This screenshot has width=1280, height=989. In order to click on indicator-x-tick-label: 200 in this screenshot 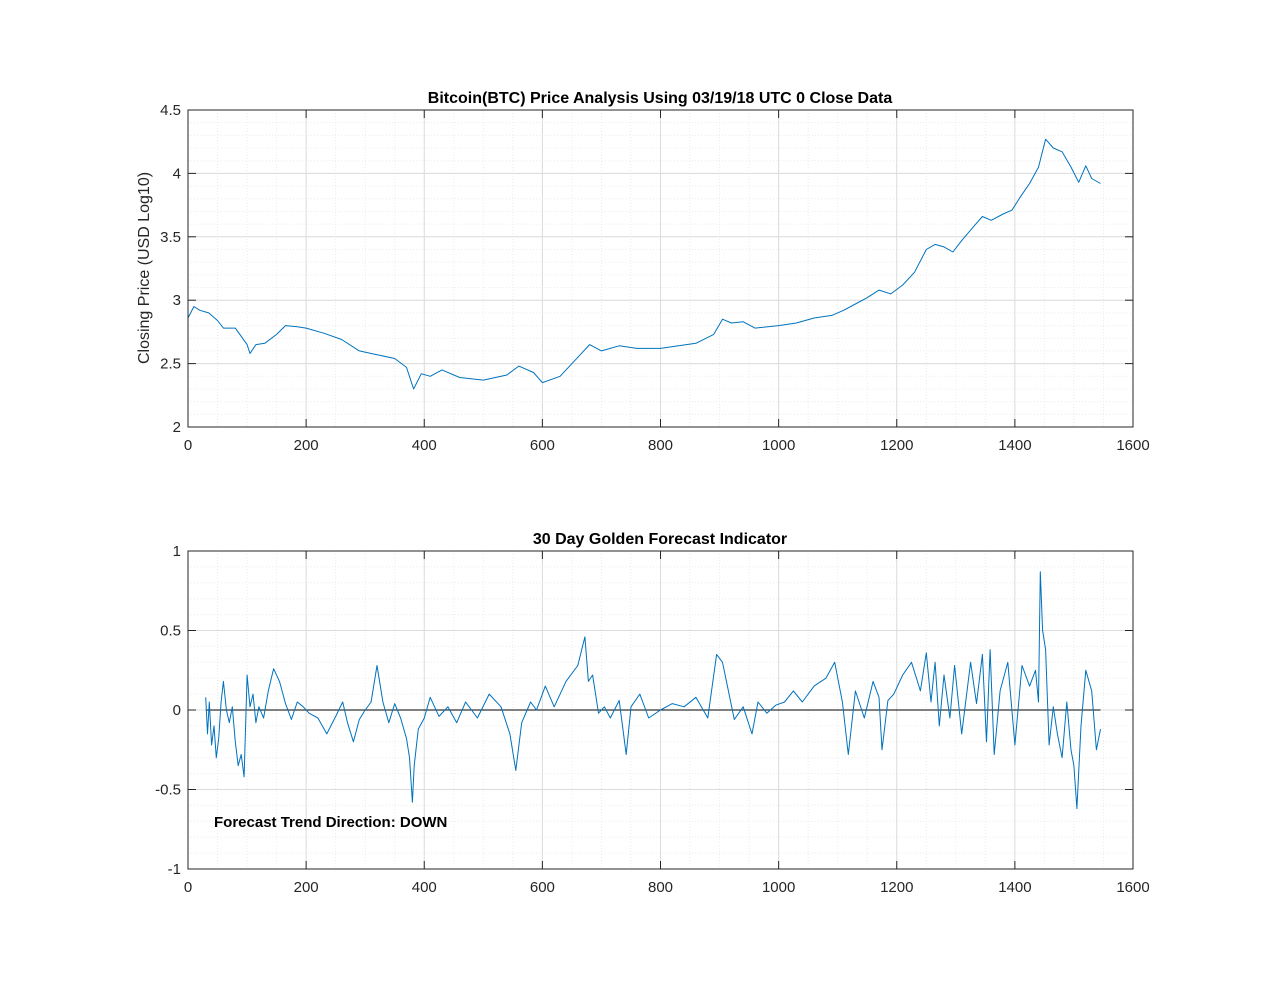, I will do `click(306, 887)`.